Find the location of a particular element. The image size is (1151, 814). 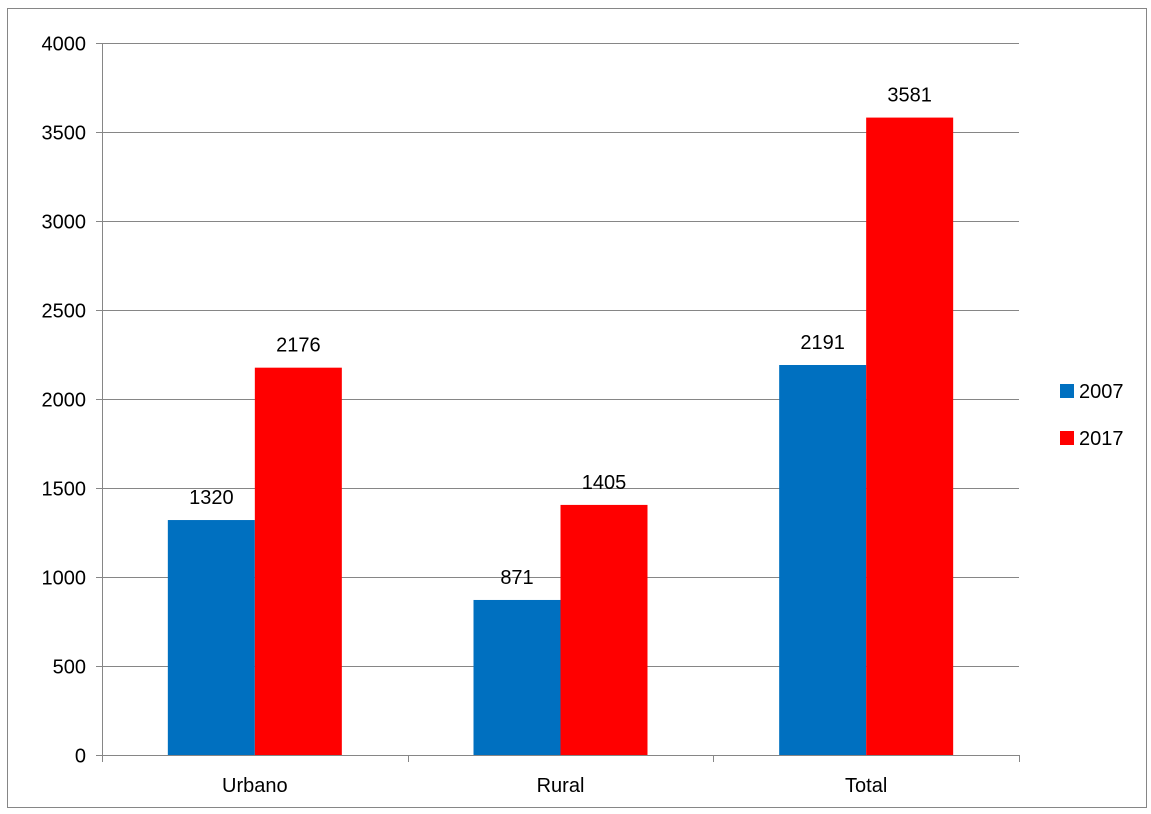

legend: 2007 2017 is located at coordinates (1092, 415).